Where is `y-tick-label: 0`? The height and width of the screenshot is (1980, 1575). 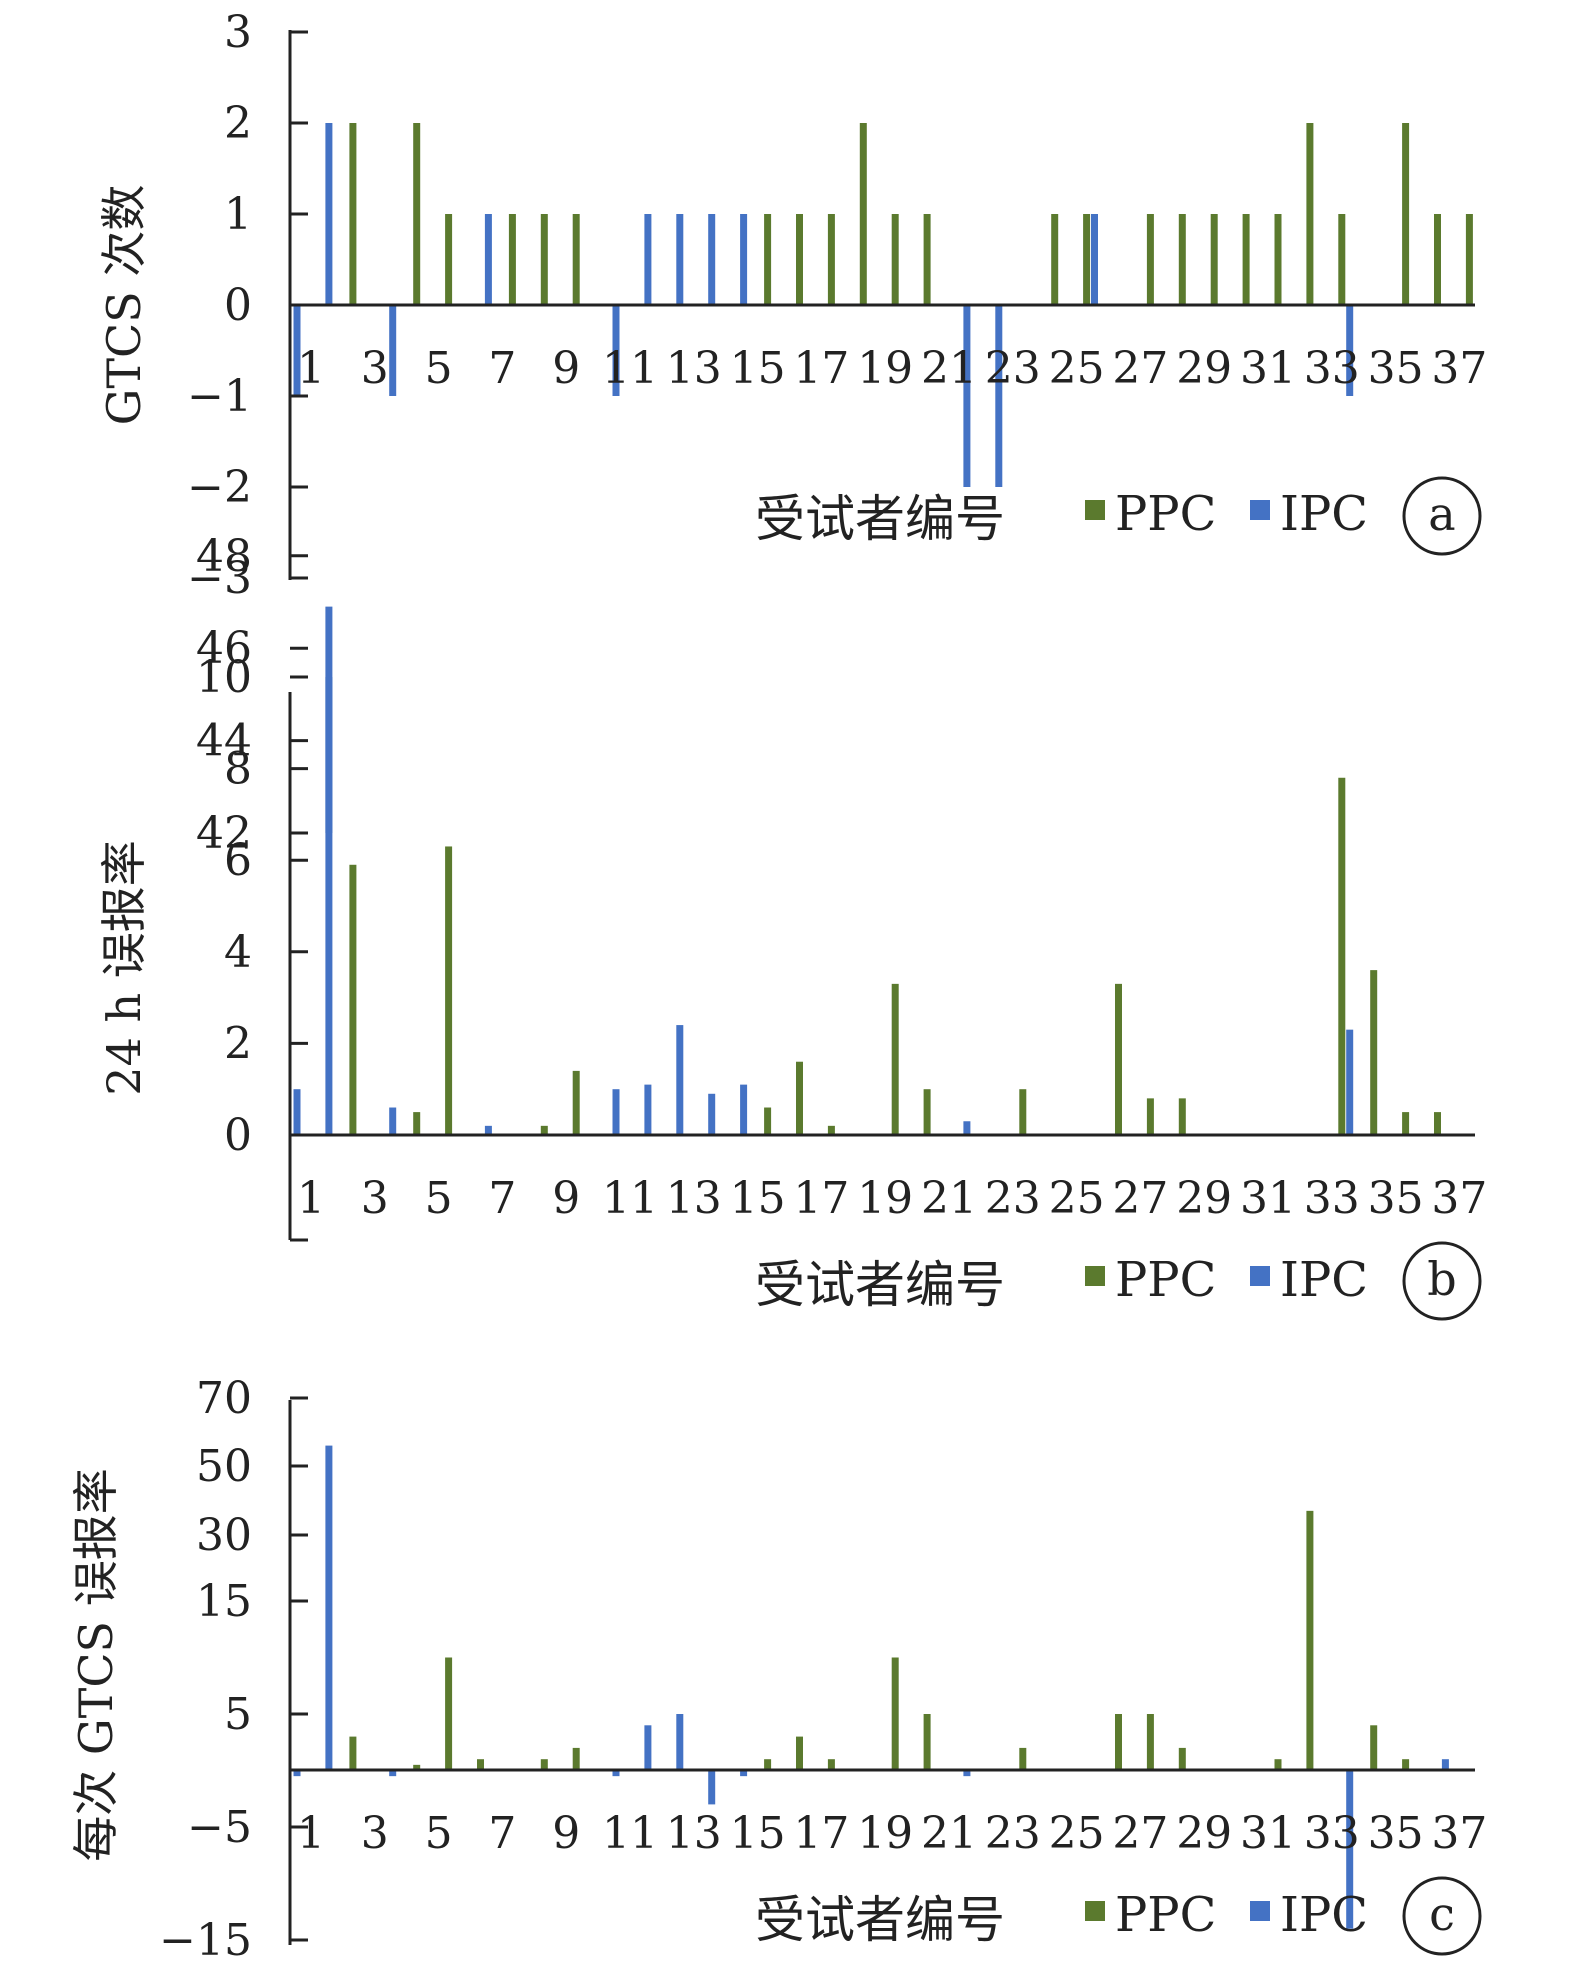 y-tick-label: 0 is located at coordinates (238, 305).